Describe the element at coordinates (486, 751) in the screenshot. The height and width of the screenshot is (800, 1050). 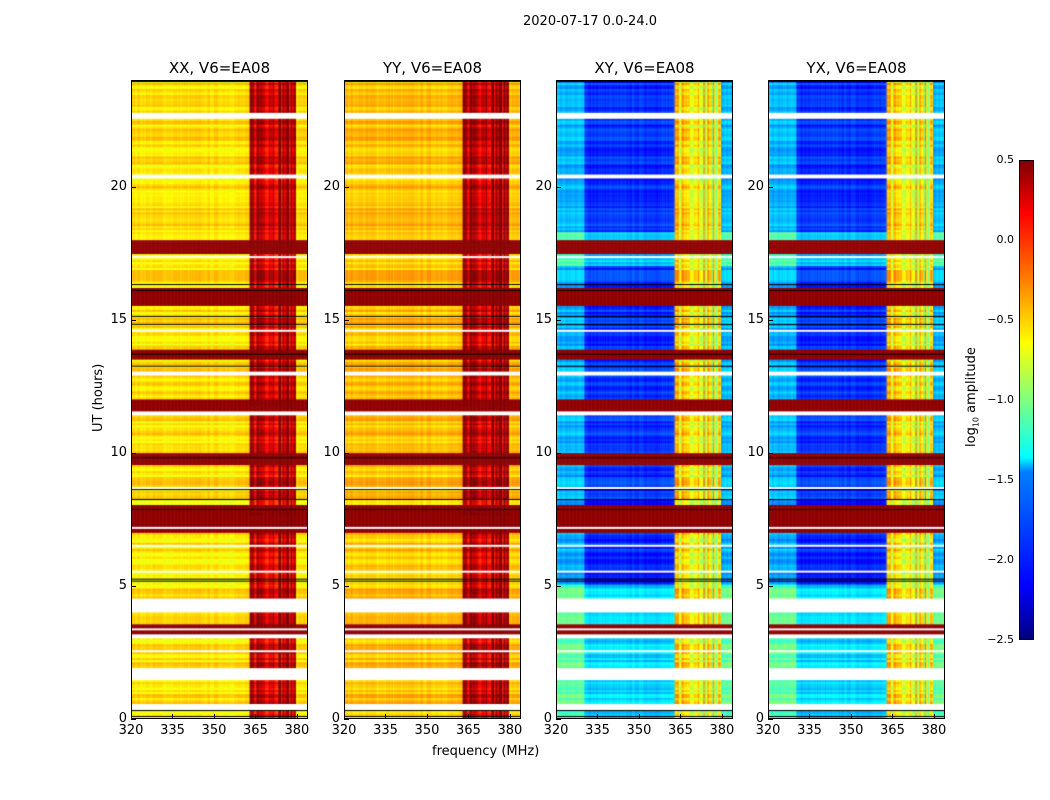
I see `x-axis-label: frequency (MHz)` at that location.